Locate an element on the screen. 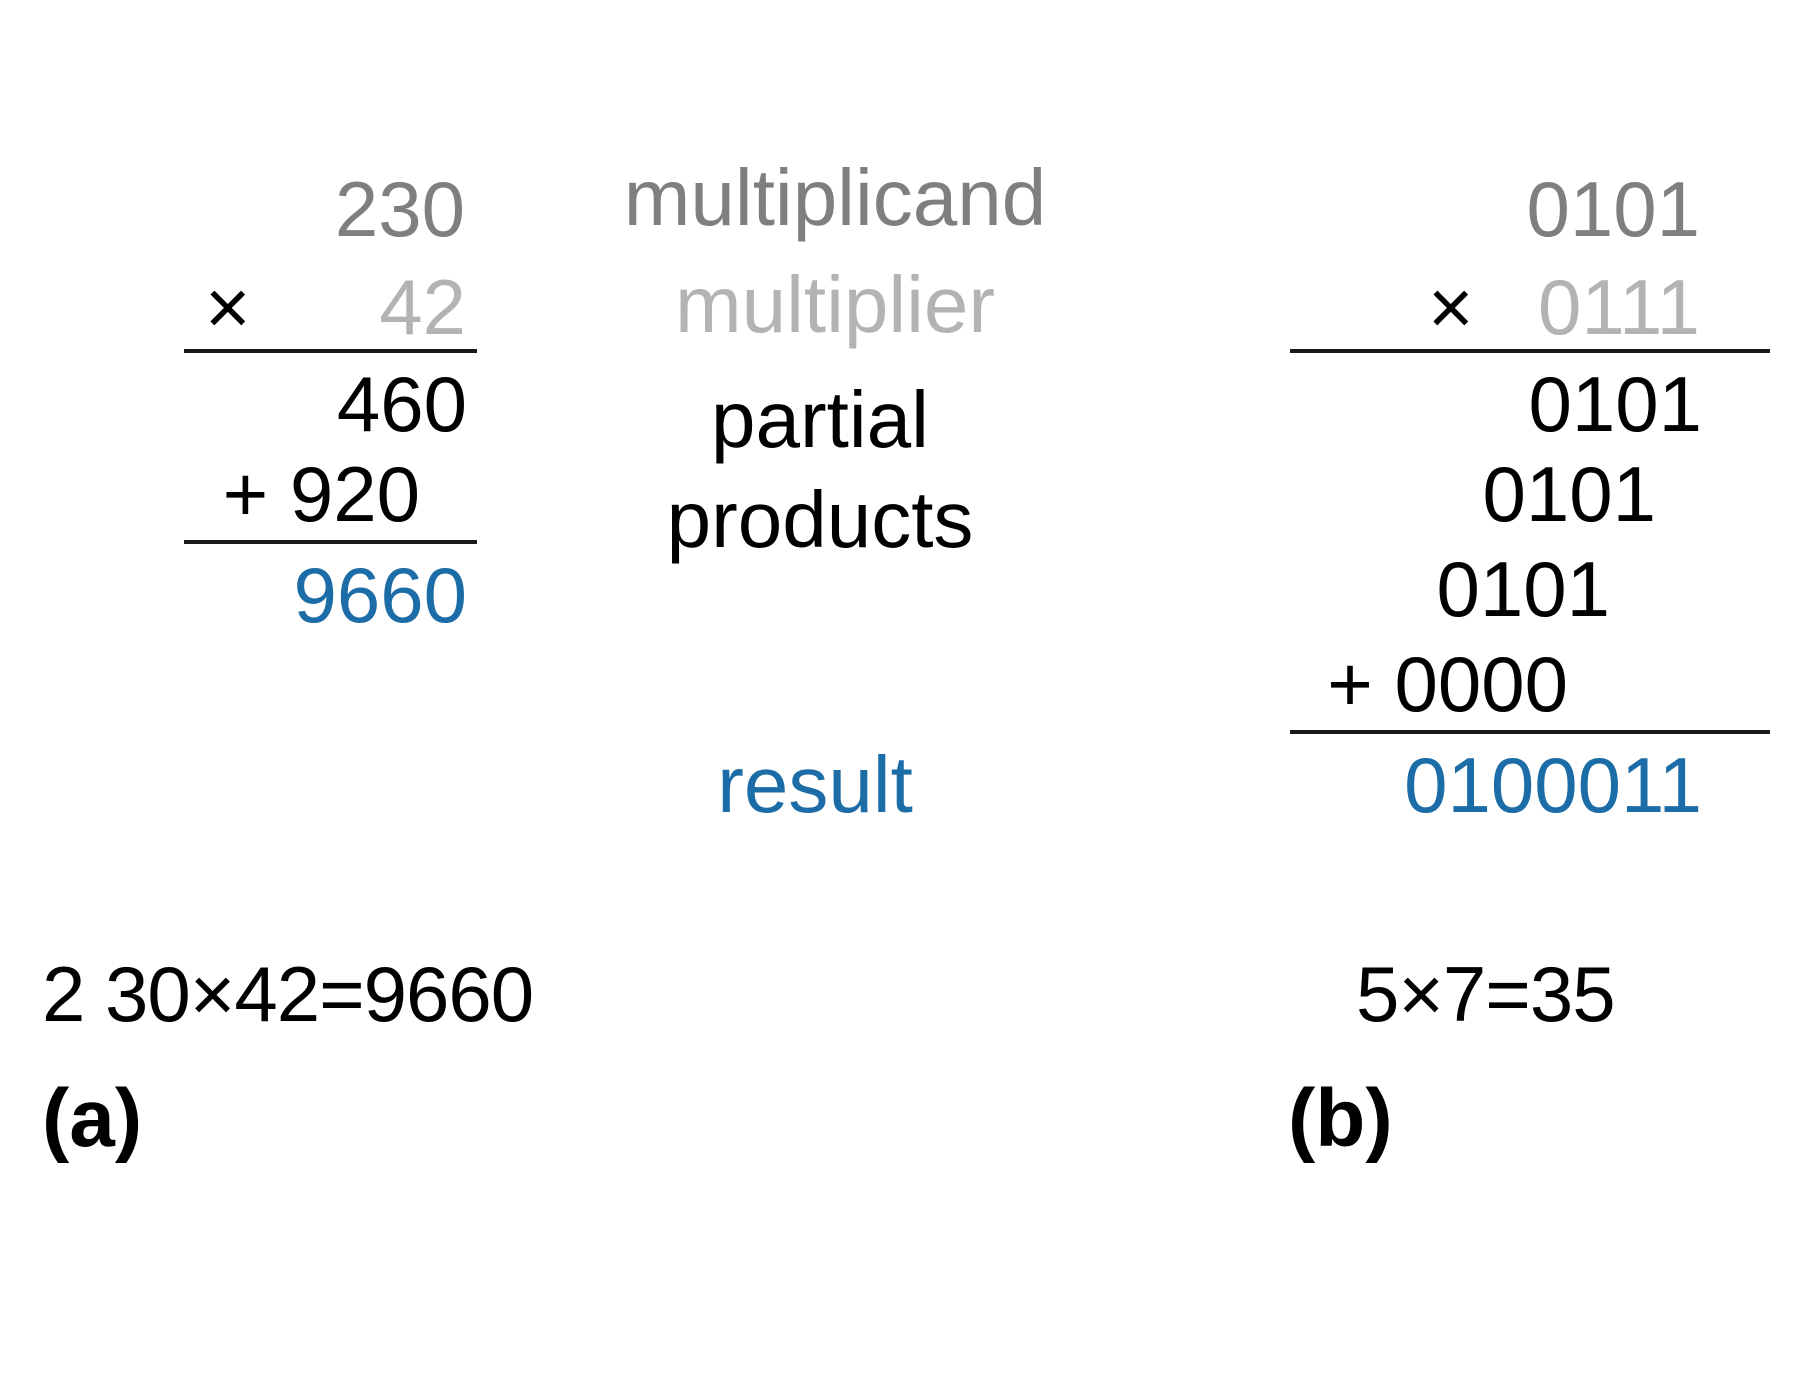  label-products: products is located at coordinates (820, 519).